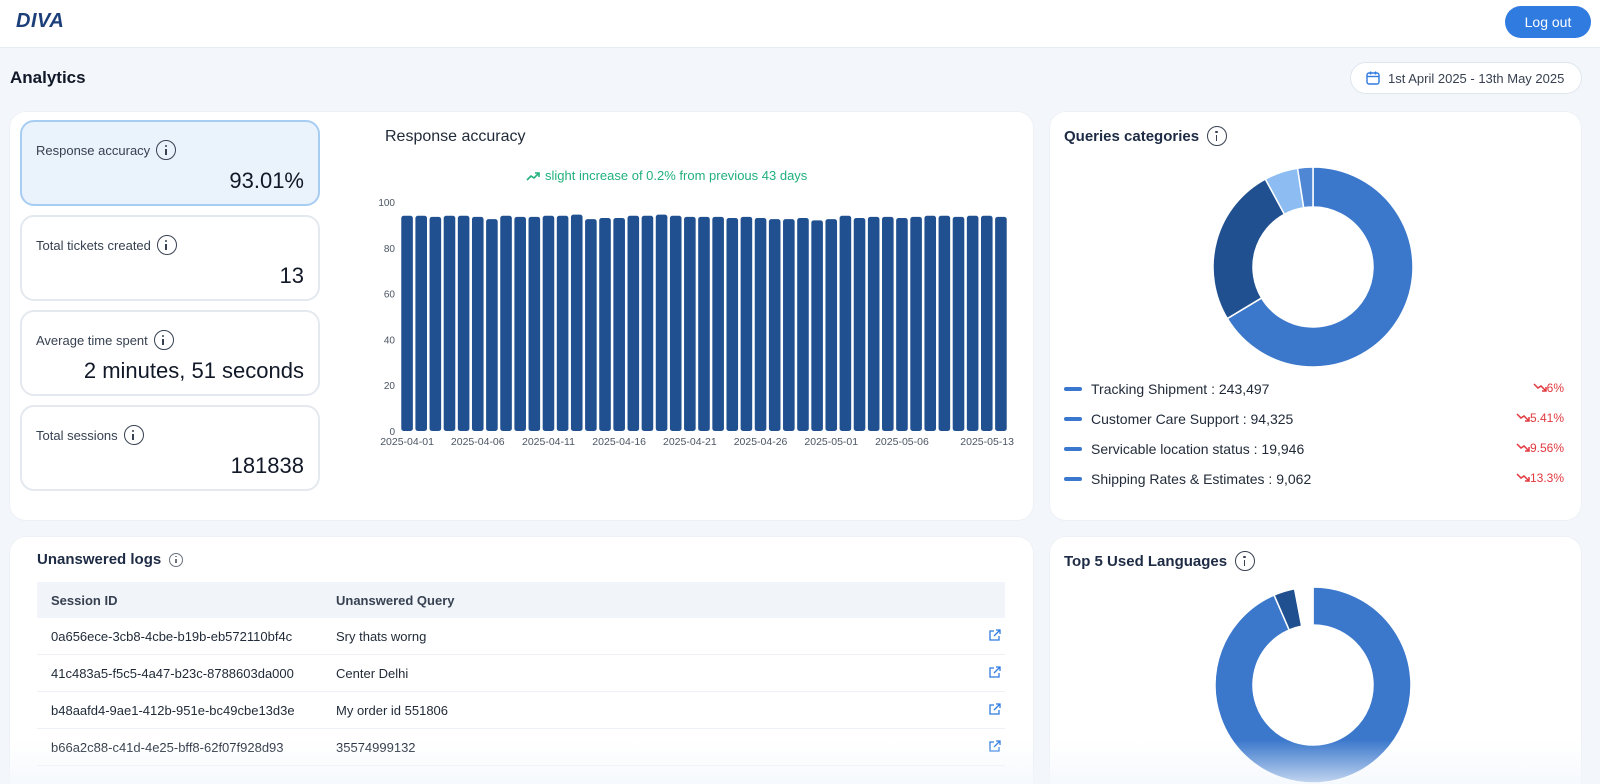 The image size is (1600, 784). What do you see at coordinates (533, 176) in the screenshot?
I see `trending-up-icon` at bounding box center [533, 176].